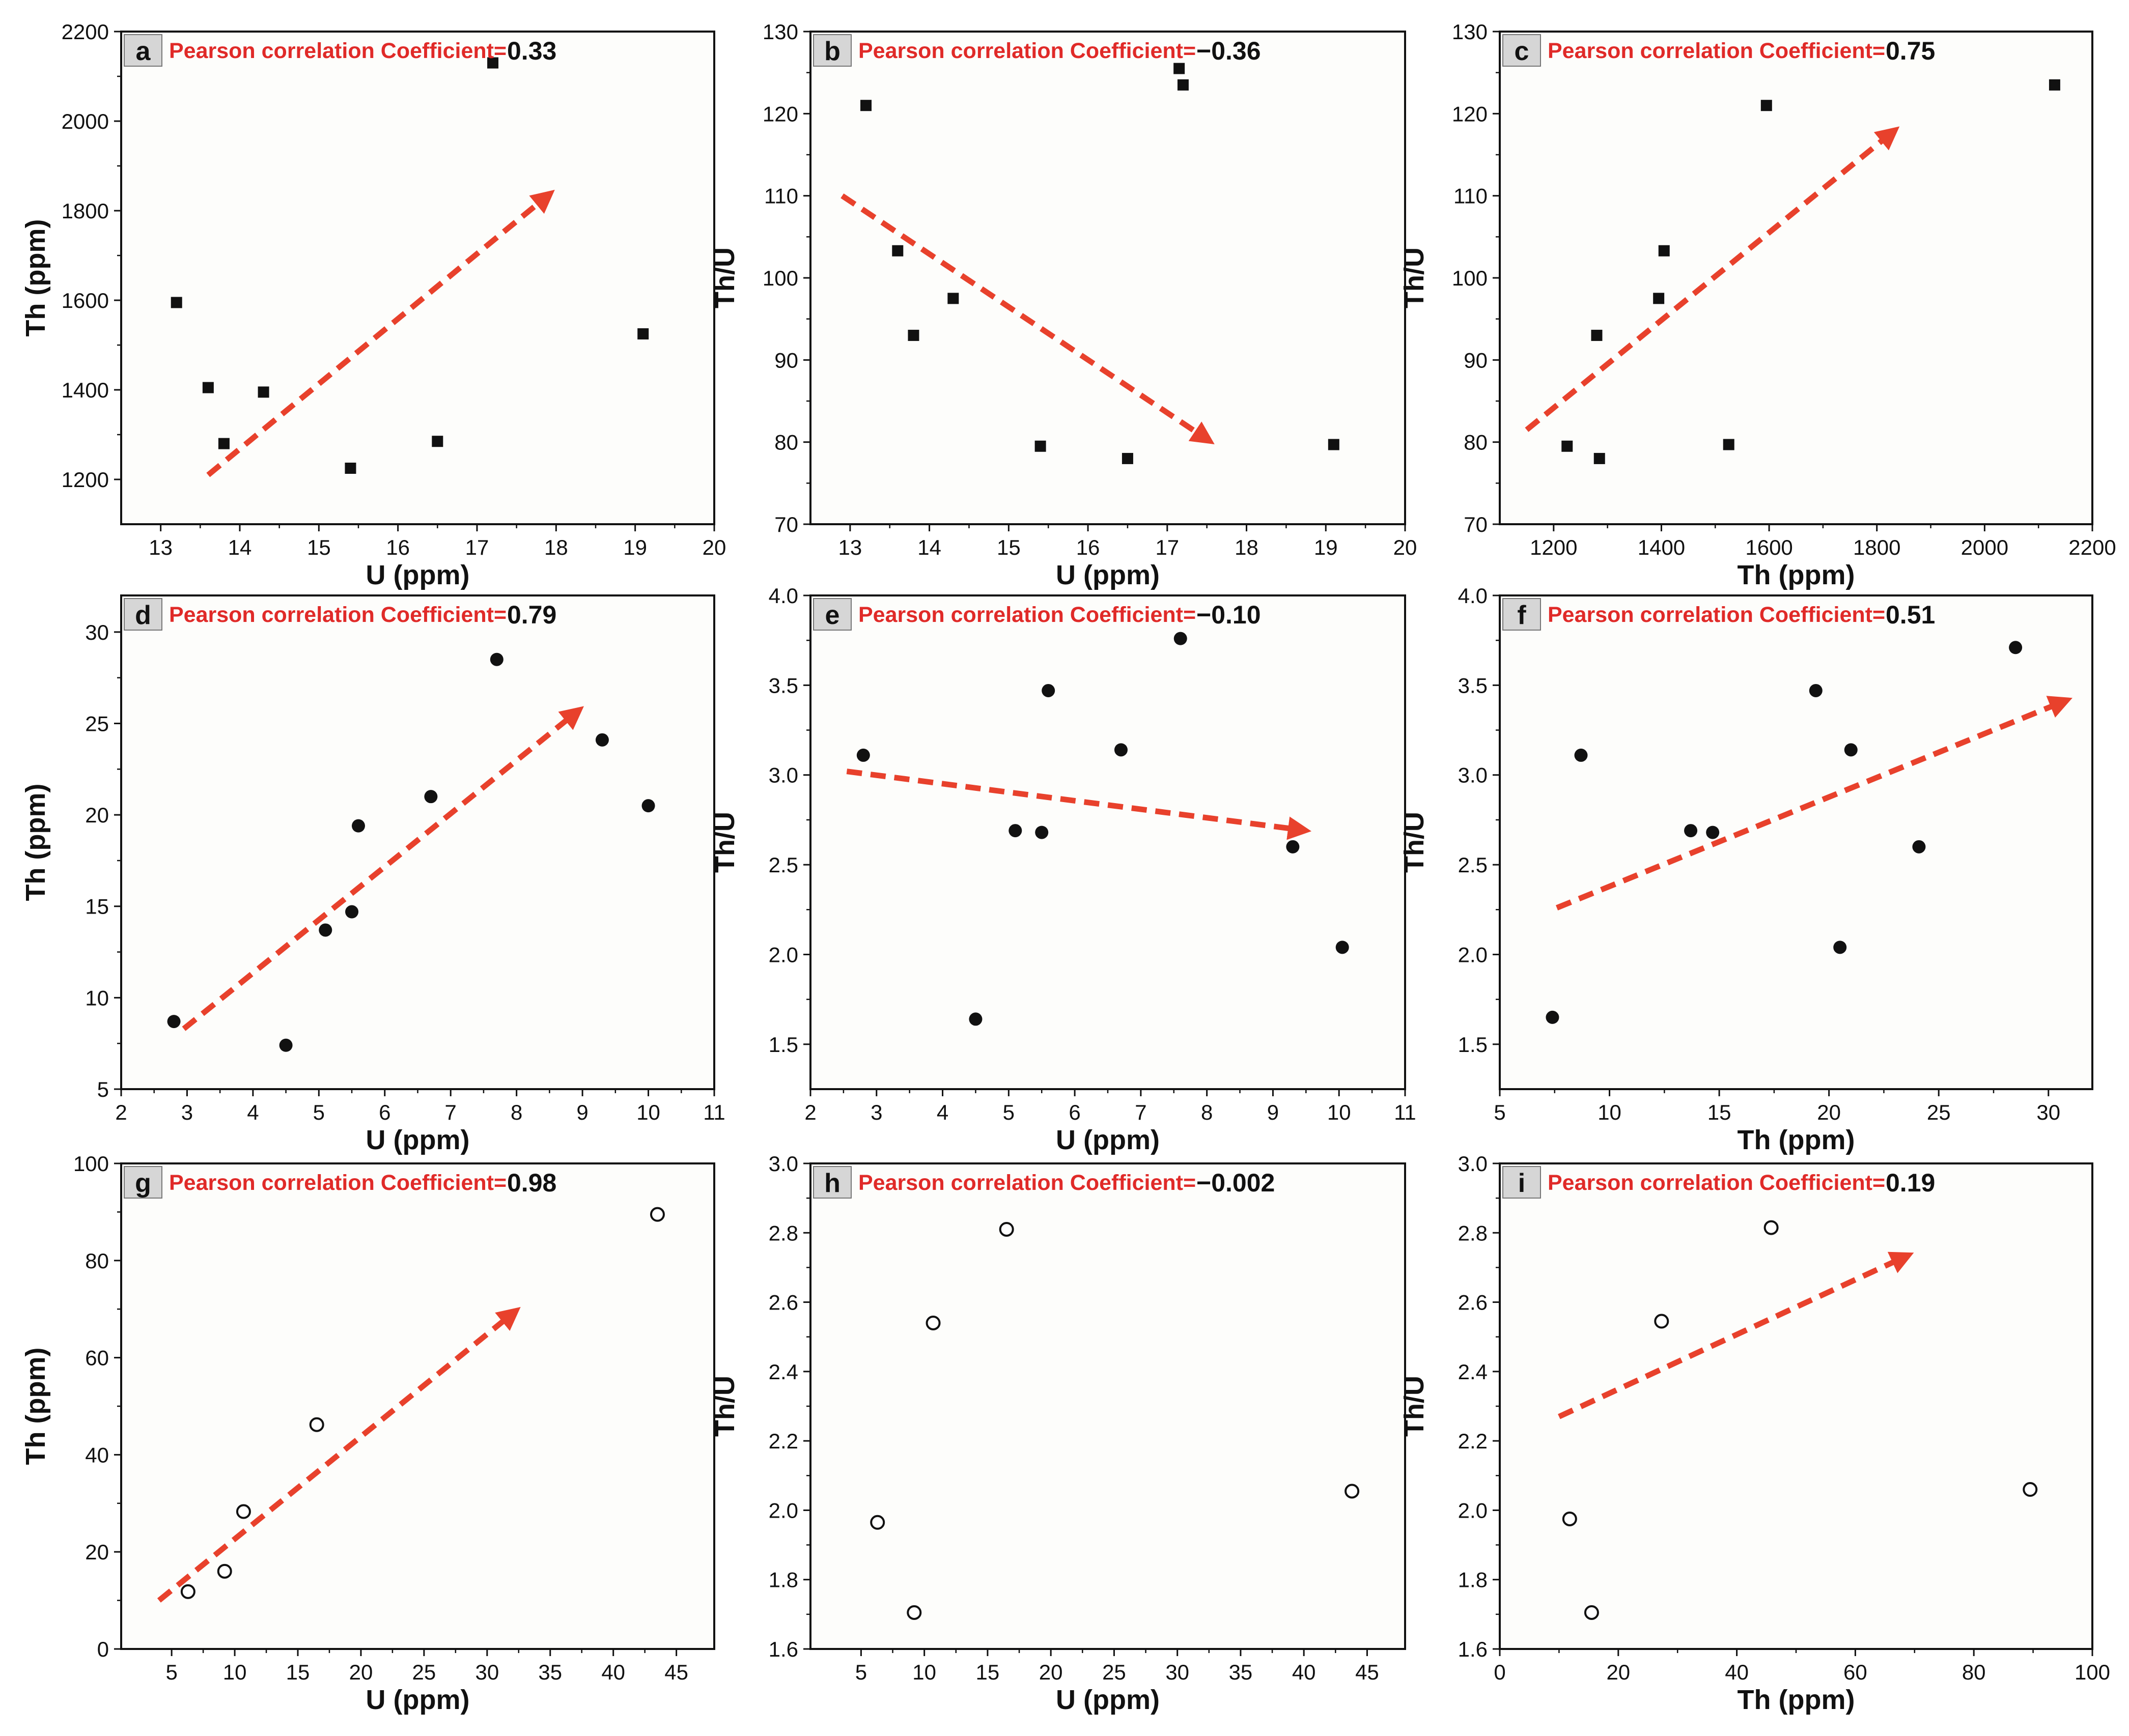 The height and width of the screenshot is (1736, 2129). I want to click on y-tick-label: 2.8, so click(1473, 1233).